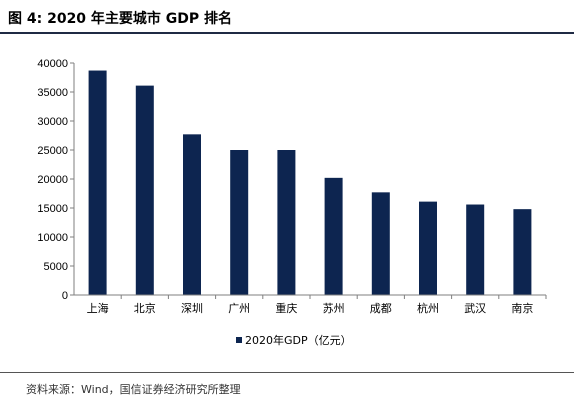 Image resolution: width=574 pixels, height=411 pixels. Describe the element at coordinates (287, 372) in the screenshot. I see `footer-divider` at that location.